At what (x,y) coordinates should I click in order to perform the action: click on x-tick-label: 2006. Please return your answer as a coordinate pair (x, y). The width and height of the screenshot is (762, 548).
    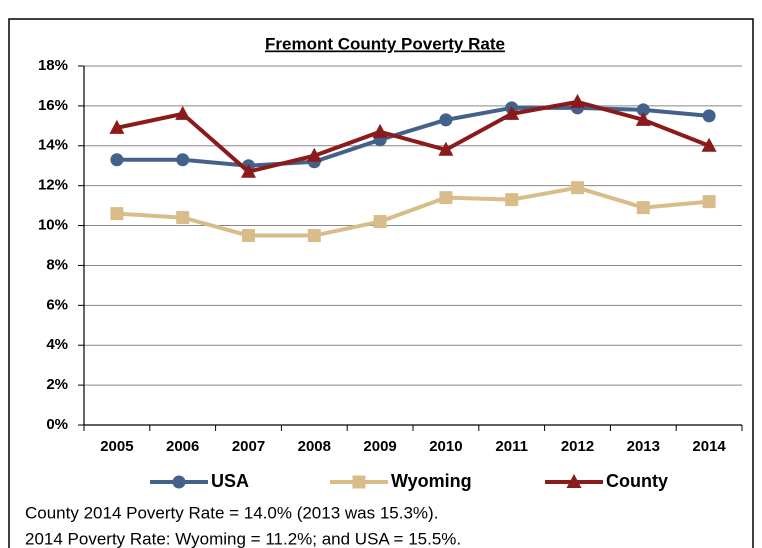
    Looking at the image, I should click on (182, 446).